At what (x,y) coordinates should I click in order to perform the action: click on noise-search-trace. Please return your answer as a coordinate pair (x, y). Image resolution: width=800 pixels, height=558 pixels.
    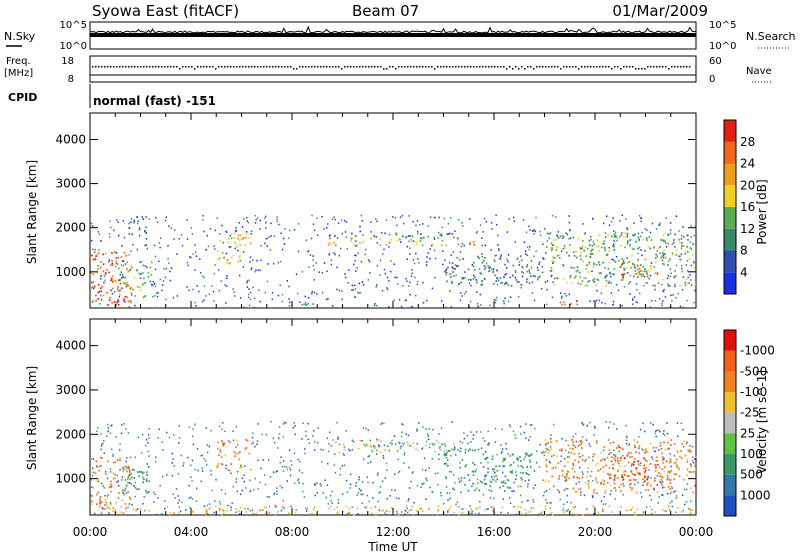
    Looking at the image, I should click on (389, 35).